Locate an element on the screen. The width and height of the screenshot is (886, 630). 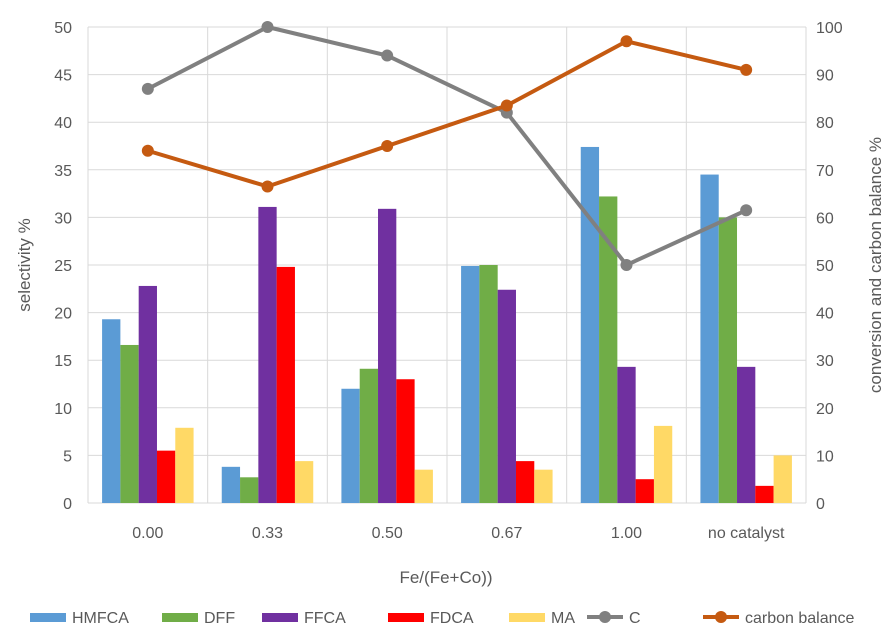
y2-tick-label: 0 is located at coordinates (820, 504).